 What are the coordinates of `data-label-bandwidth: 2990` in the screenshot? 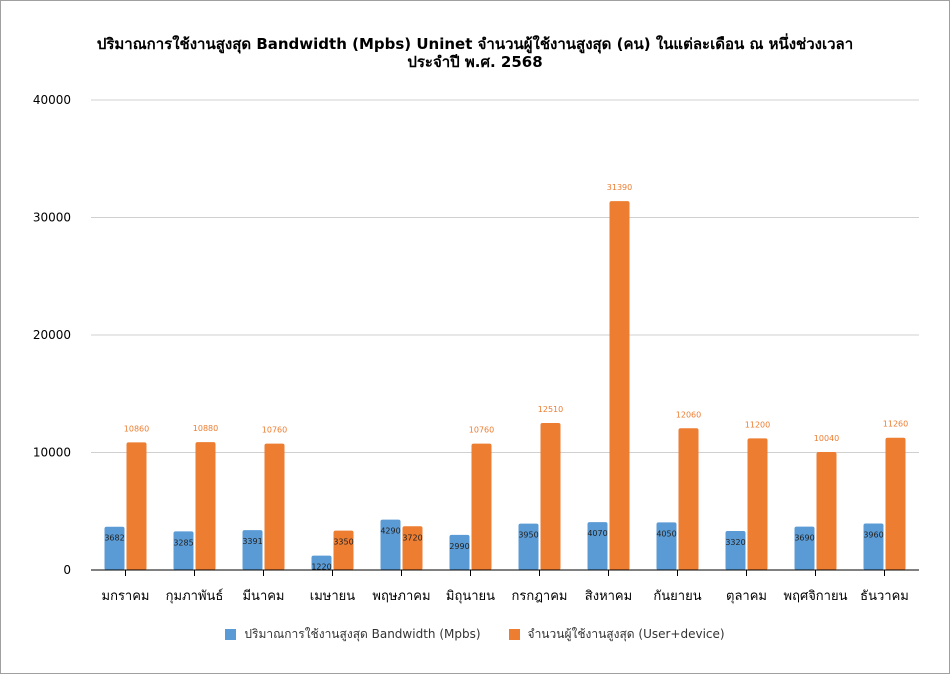 It's located at (459, 546).